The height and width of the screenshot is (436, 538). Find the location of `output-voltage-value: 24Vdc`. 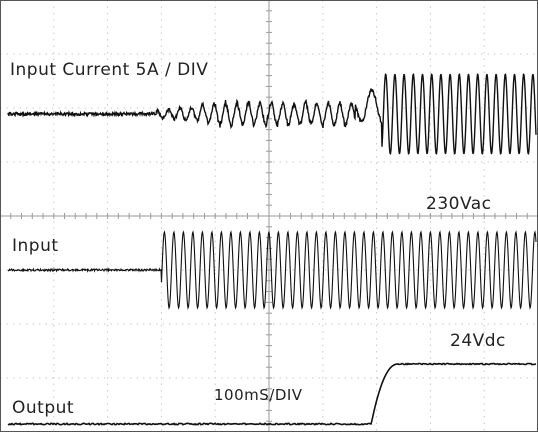

output-voltage-value: 24Vdc is located at coordinates (478, 341).